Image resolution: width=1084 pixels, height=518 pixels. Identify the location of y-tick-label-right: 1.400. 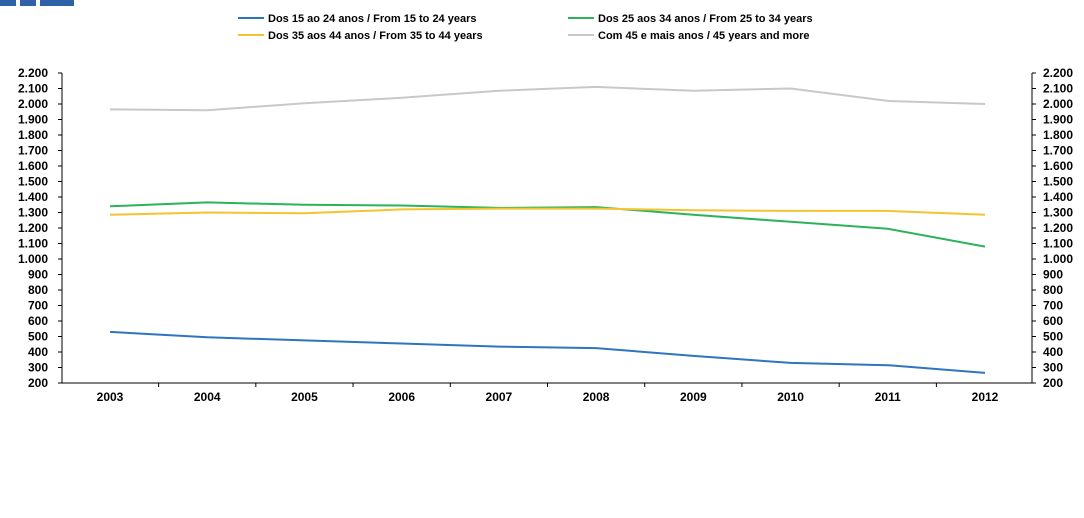
(1058, 197).